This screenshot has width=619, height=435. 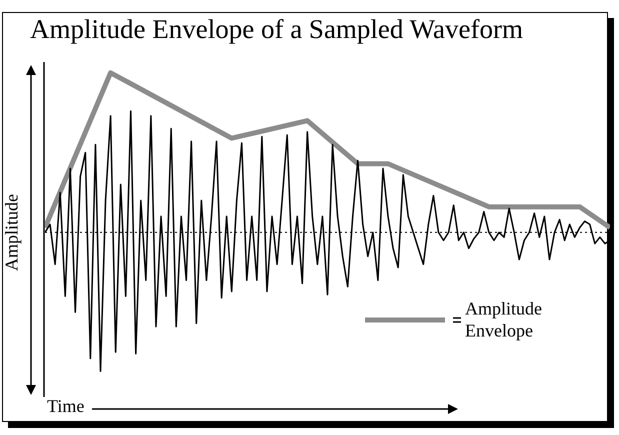 I want to click on chart-title: Amplitude Envelope of a Sampled Waveform, so click(x=276, y=29).